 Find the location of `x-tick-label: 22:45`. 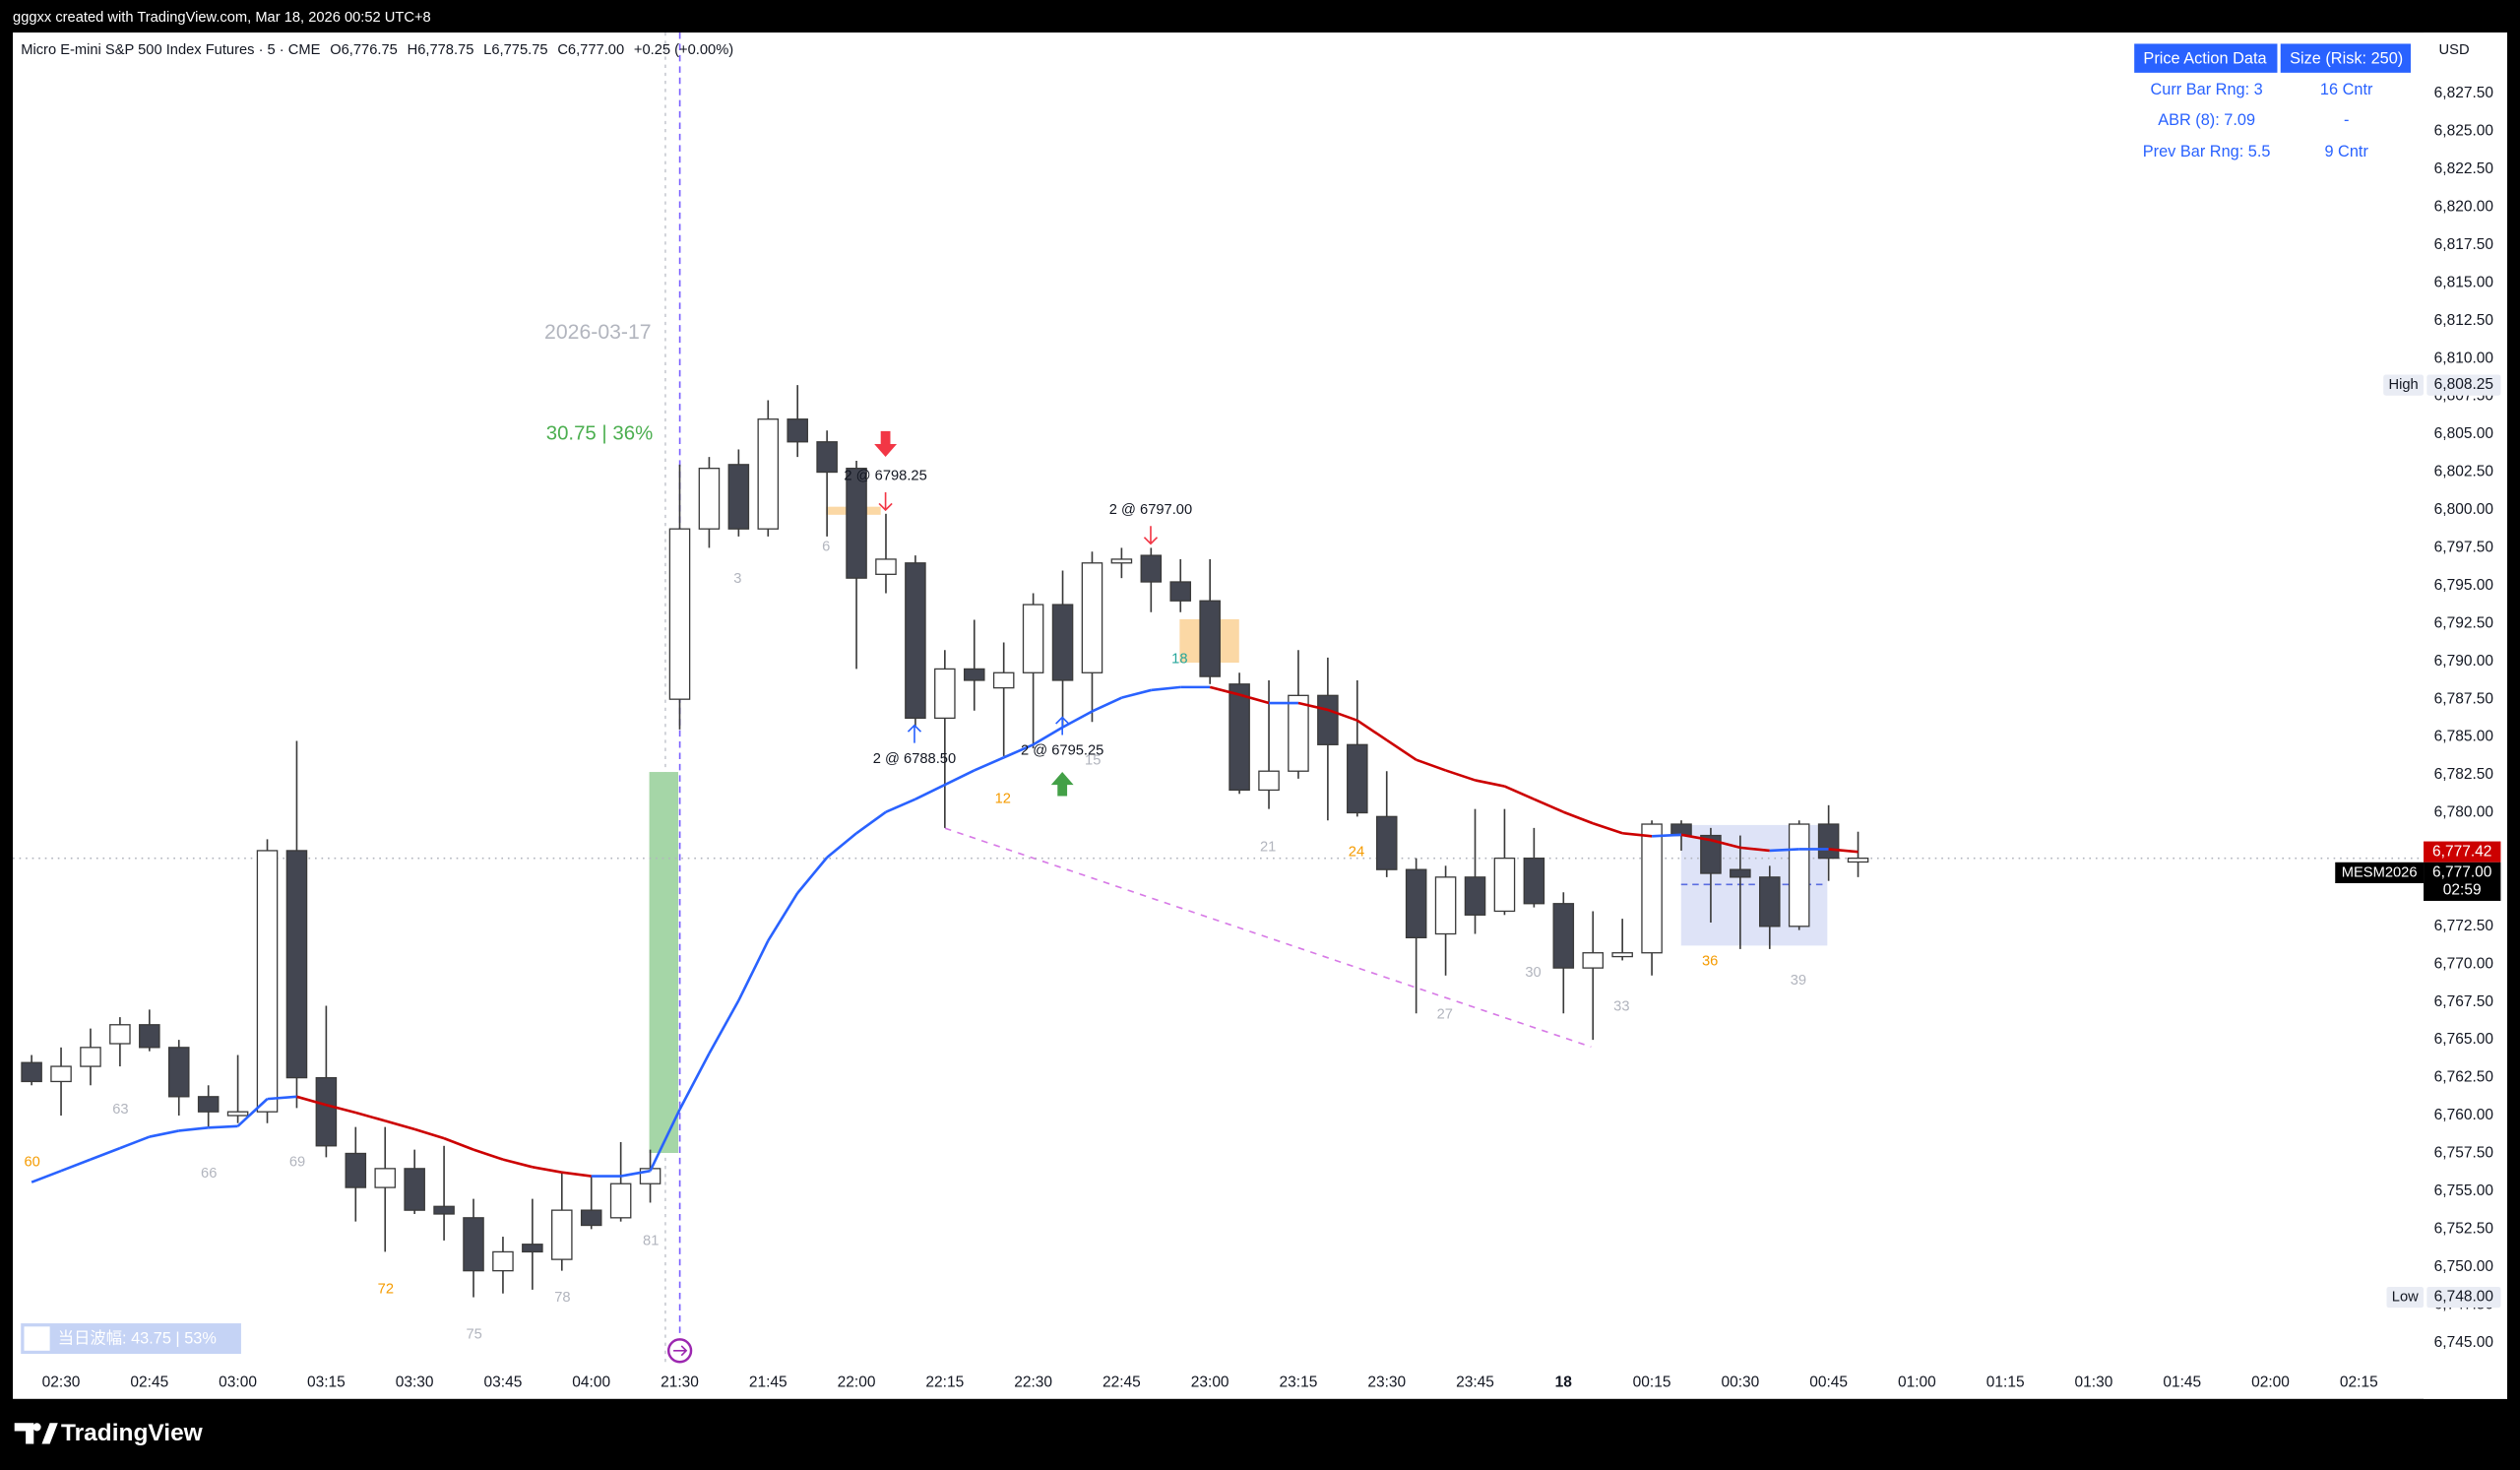

x-tick-label: 22:45 is located at coordinates (1121, 1382).